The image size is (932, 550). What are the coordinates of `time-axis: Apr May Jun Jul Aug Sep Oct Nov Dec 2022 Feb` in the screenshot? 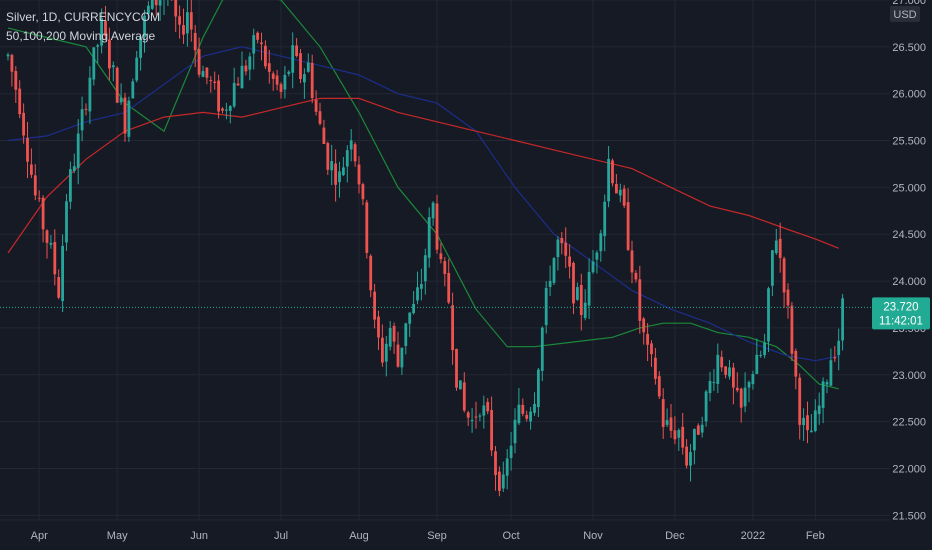 It's located at (466, 534).